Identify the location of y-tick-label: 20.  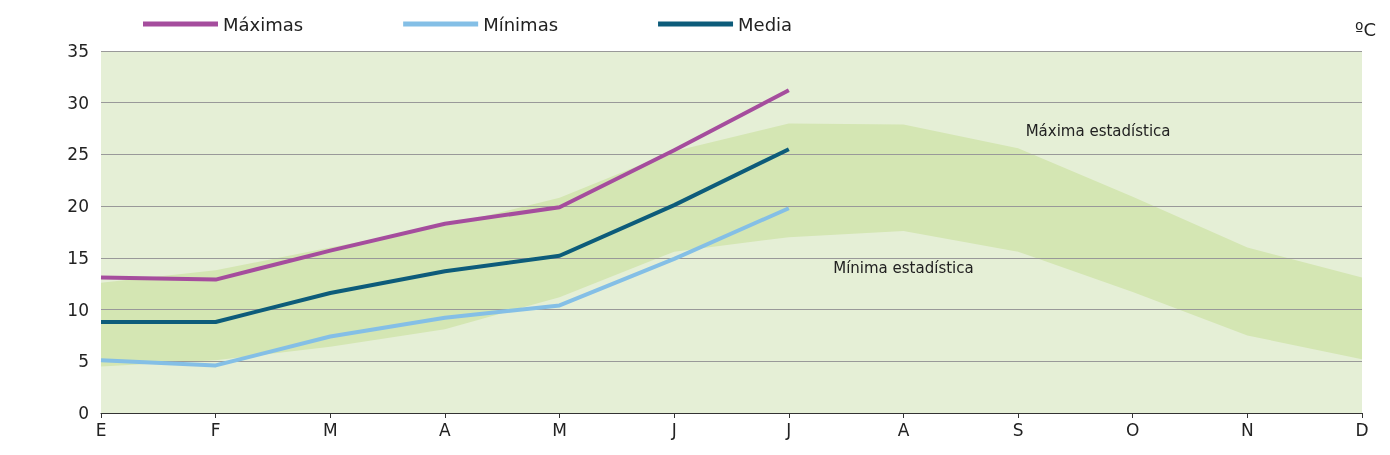
(78, 206).